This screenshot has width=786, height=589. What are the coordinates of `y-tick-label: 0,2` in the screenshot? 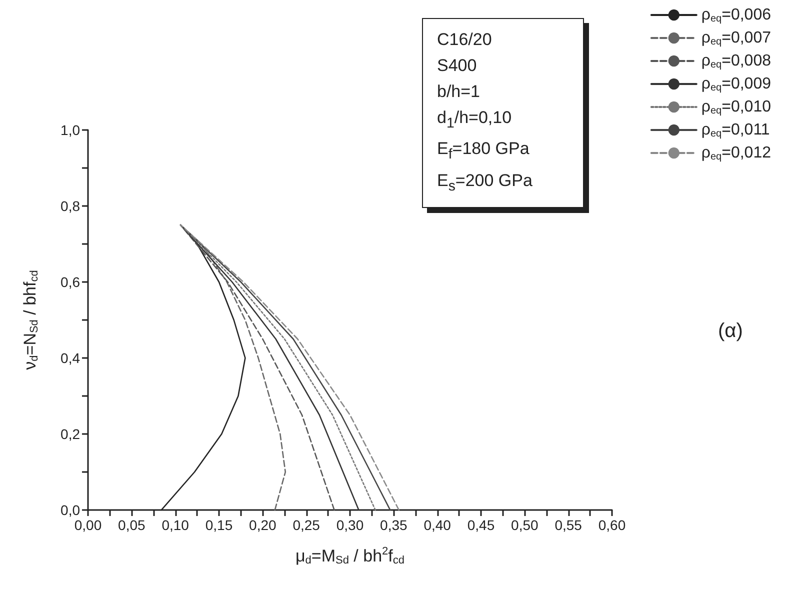 It's located at (70, 434).